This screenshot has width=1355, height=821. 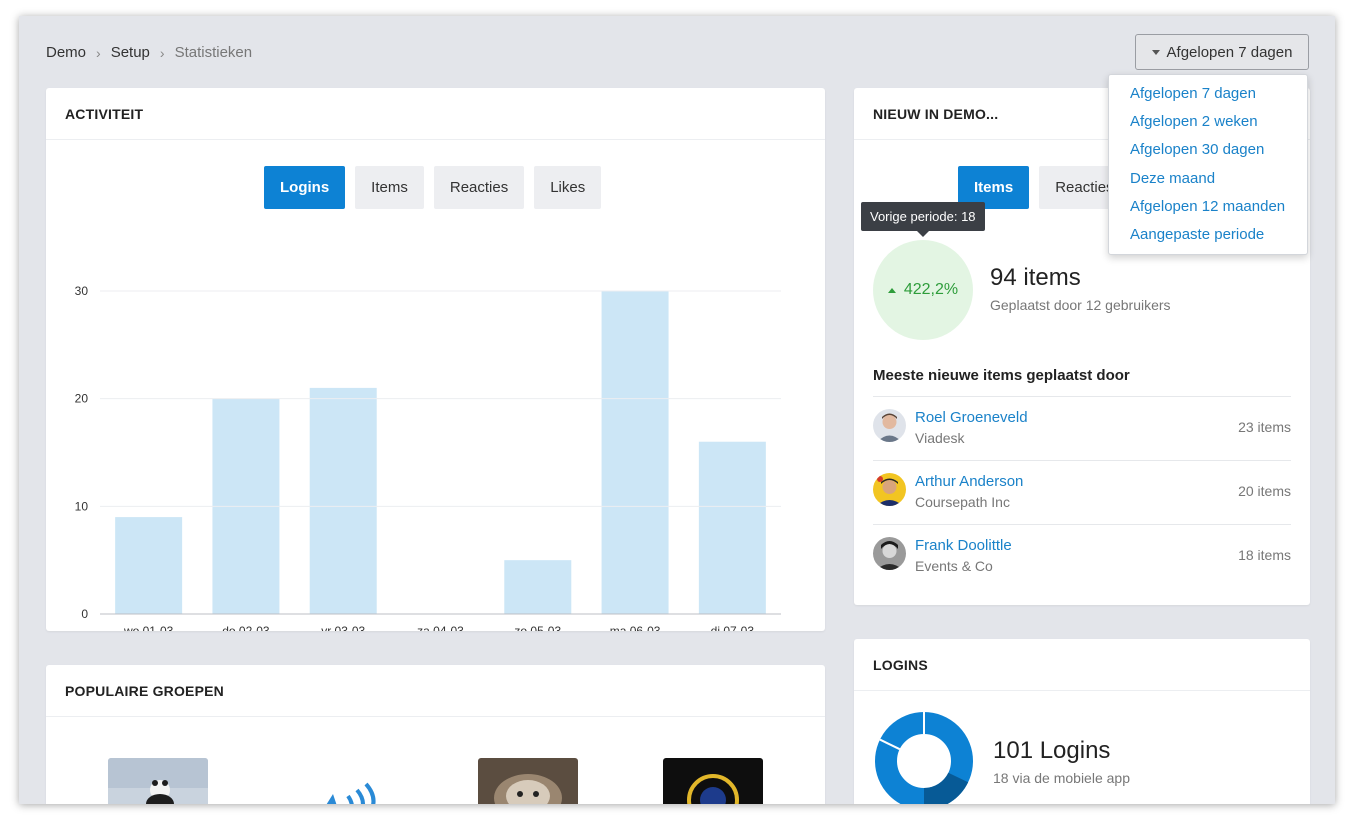 I want to click on user-org: Events & Co, so click(x=954, y=566).